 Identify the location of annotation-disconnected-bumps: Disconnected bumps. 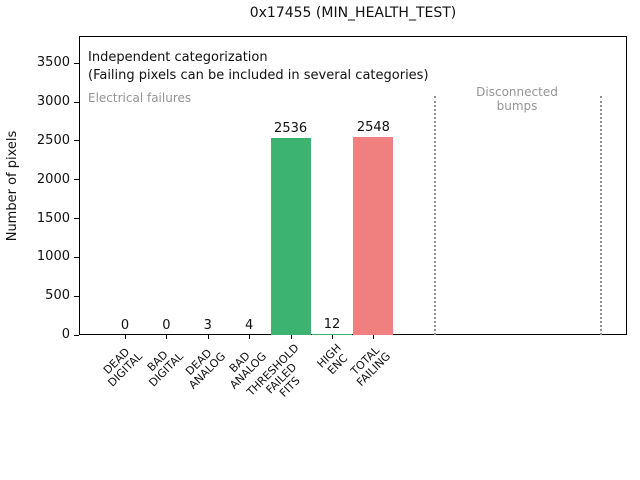
(517, 99).